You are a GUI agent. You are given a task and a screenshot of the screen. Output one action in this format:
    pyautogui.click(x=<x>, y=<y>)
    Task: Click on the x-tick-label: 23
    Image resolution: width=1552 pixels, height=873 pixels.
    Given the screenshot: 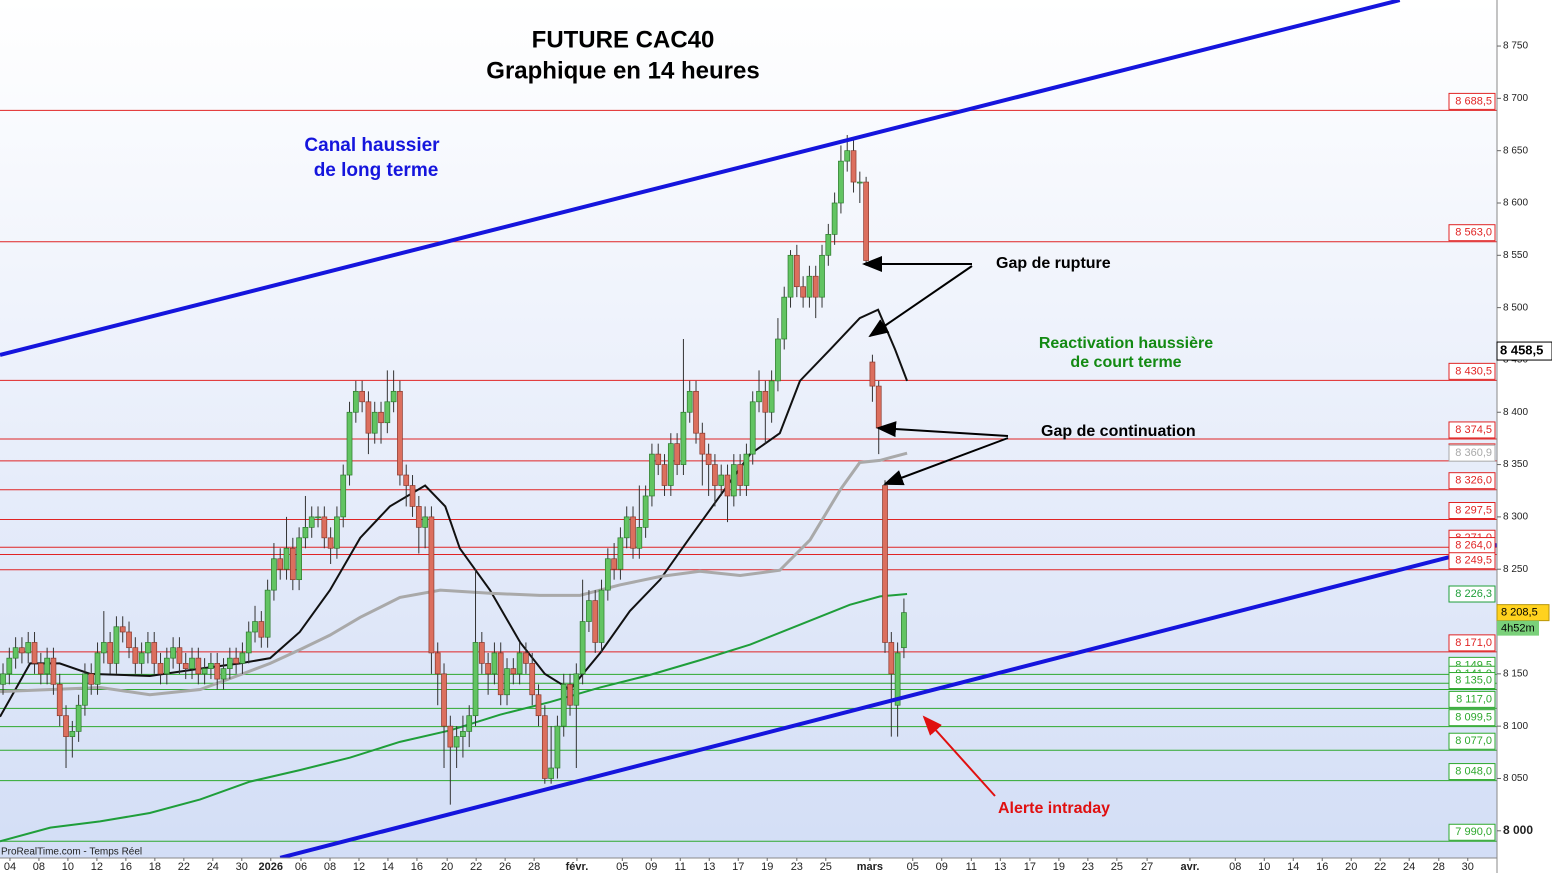 What is the action you would take?
    pyautogui.click(x=797, y=867)
    